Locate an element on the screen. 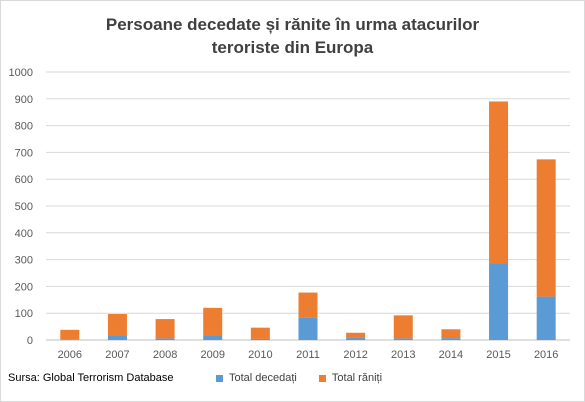 Image resolution: width=585 pixels, height=402 pixels. x-tick-label: 2016 is located at coordinates (546, 355).